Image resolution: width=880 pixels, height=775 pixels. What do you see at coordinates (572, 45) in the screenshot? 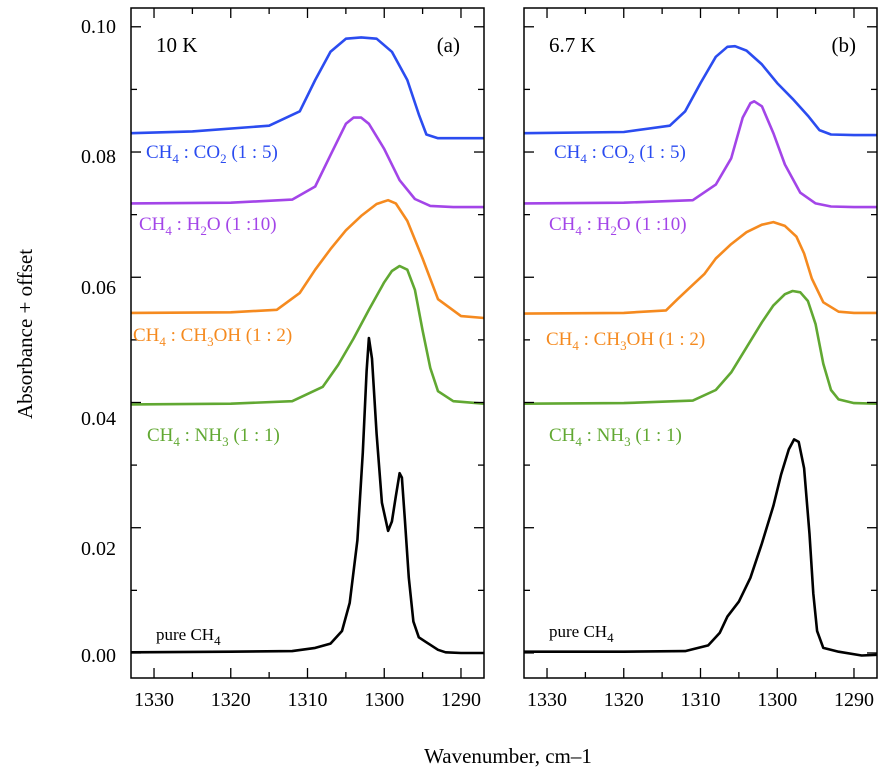
I see `panel-b-temperature: 6.7 K` at bounding box center [572, 45].